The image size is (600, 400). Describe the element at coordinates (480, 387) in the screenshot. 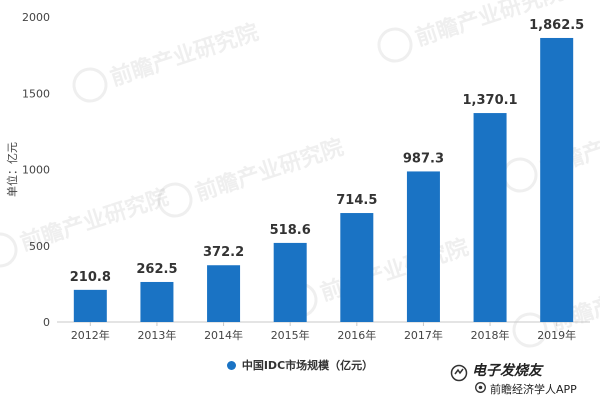

I see `eye-logo-icon` at that location.